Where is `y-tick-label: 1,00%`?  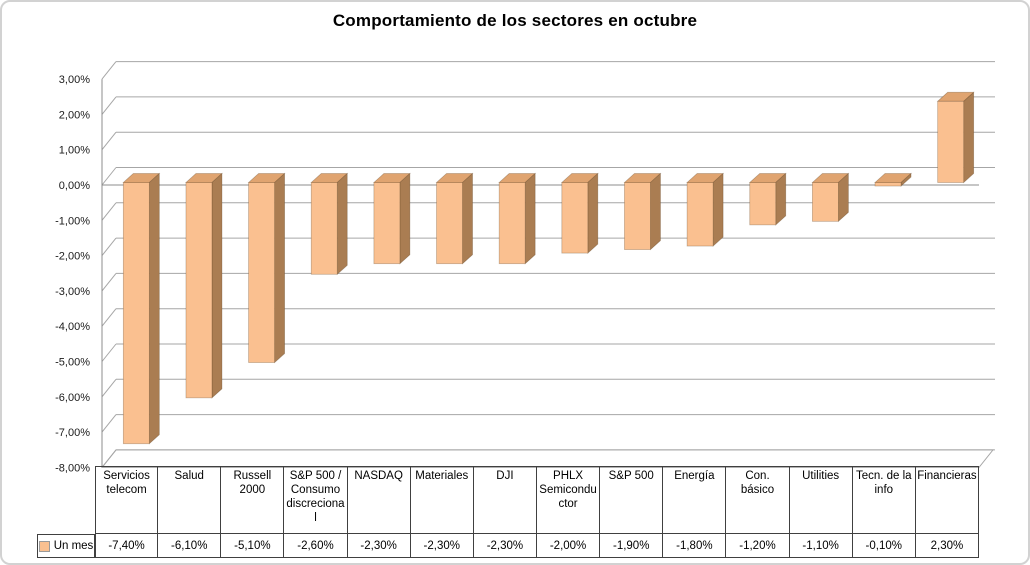 y-tick-label: 1,00% is located at coordinates (74, 151).